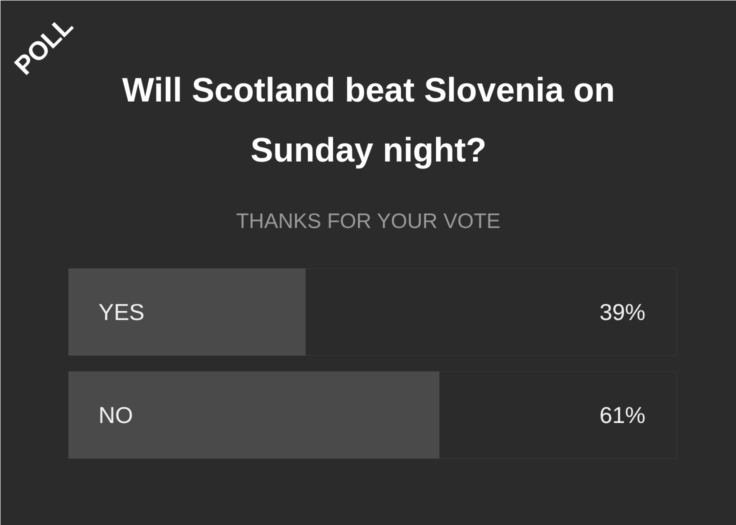 This screenshot has width=736, height=525. Describe the element at coordinates (622, 415) in the screenshot. I see `data-label: 61%` at that location.